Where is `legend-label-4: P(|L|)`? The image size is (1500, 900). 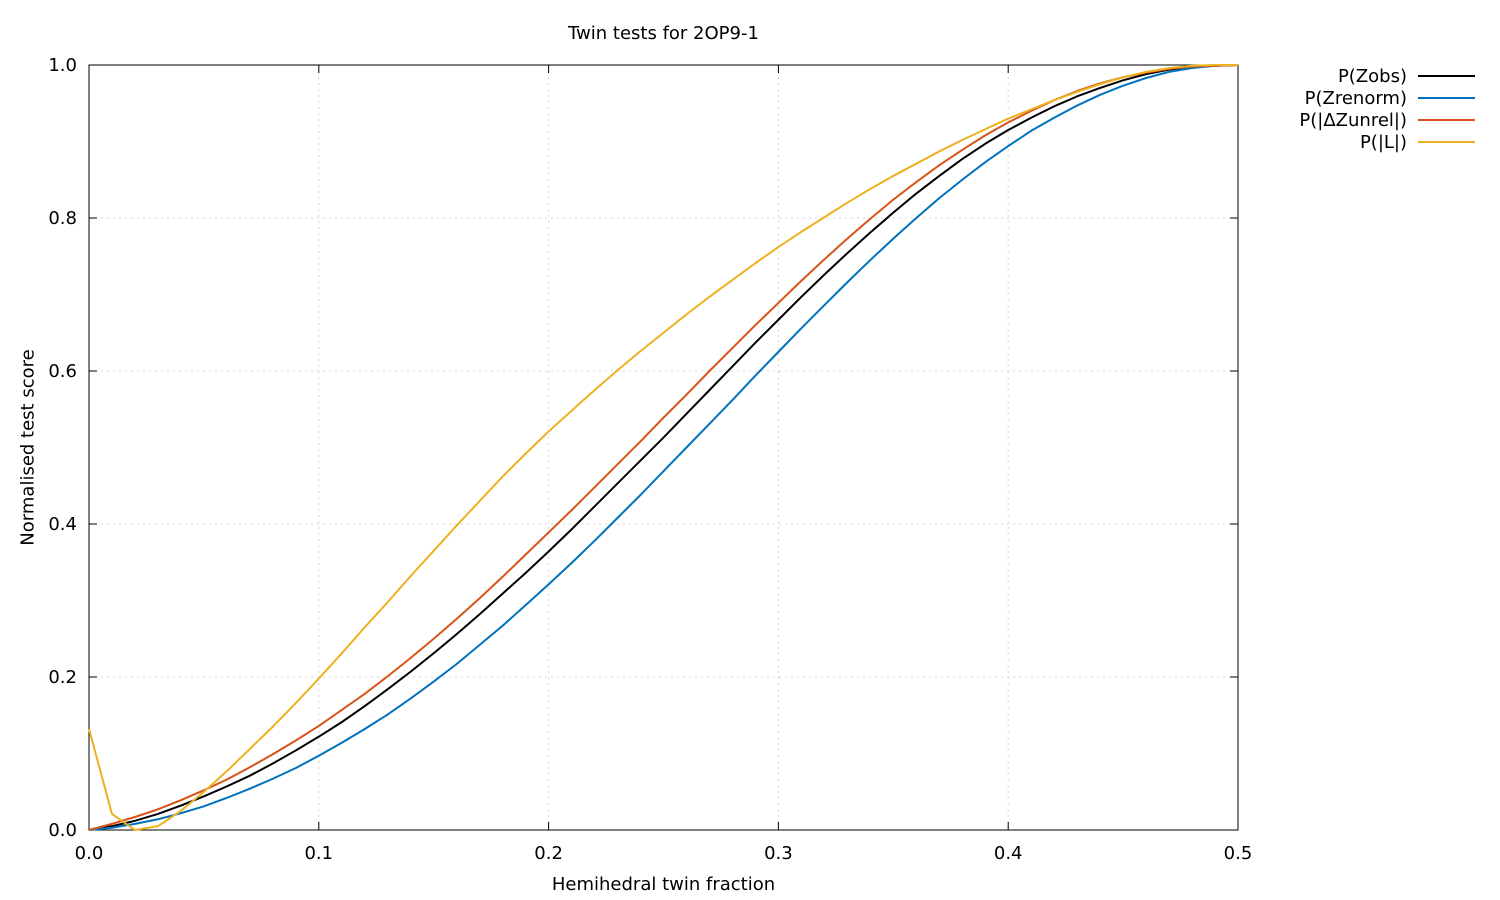
legend-label-4: P(|L|) is located at coordinates (1383, 142).